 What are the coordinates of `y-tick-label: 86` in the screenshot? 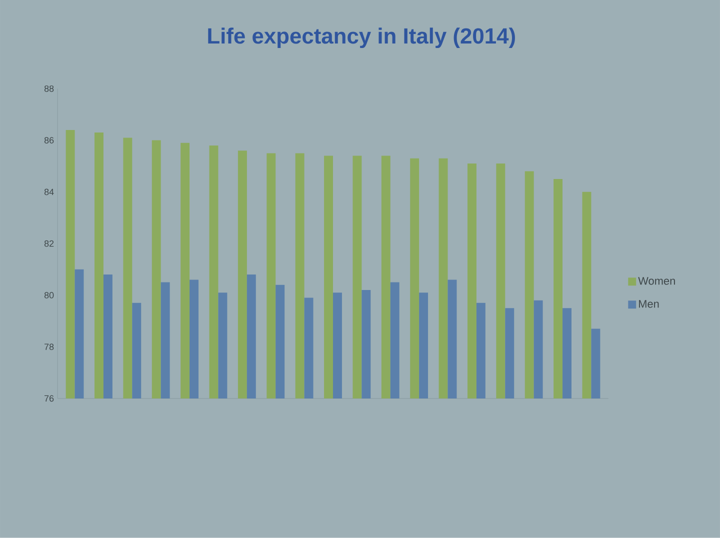 It's located at (49, 140).